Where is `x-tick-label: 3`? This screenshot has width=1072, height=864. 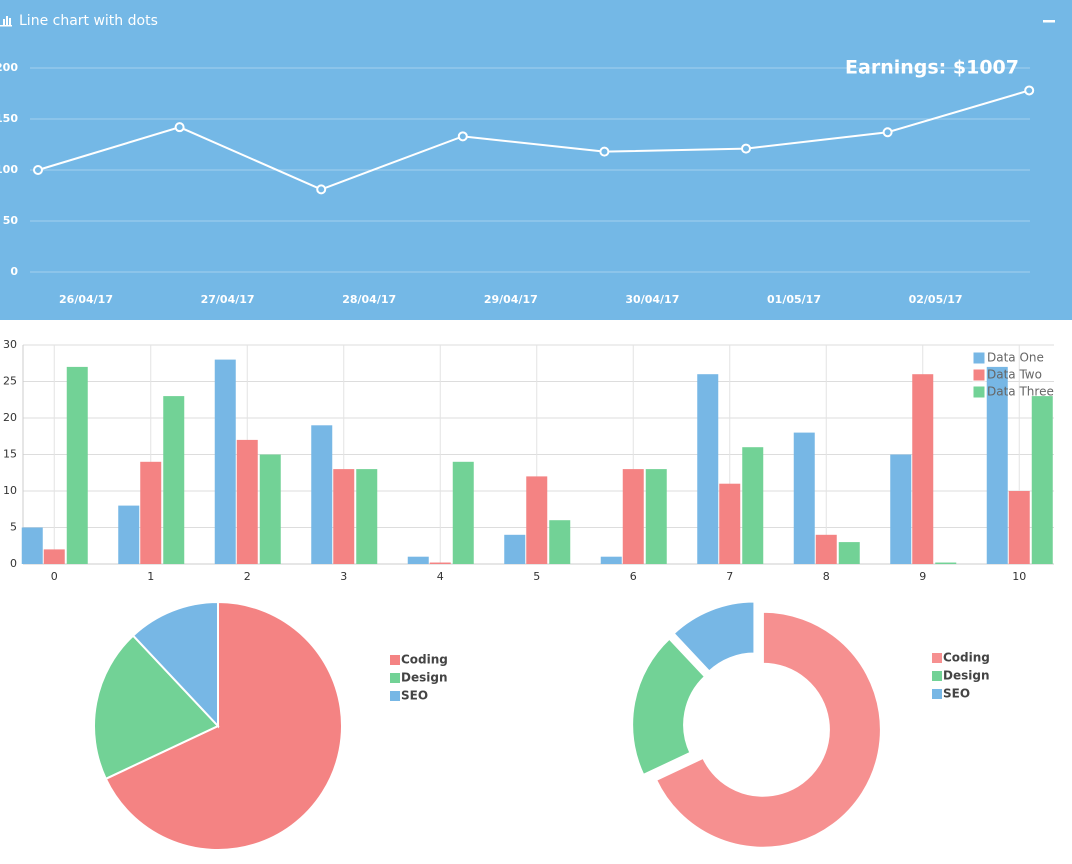 x-tick-label: 3 is located at coordinates (343, 576).